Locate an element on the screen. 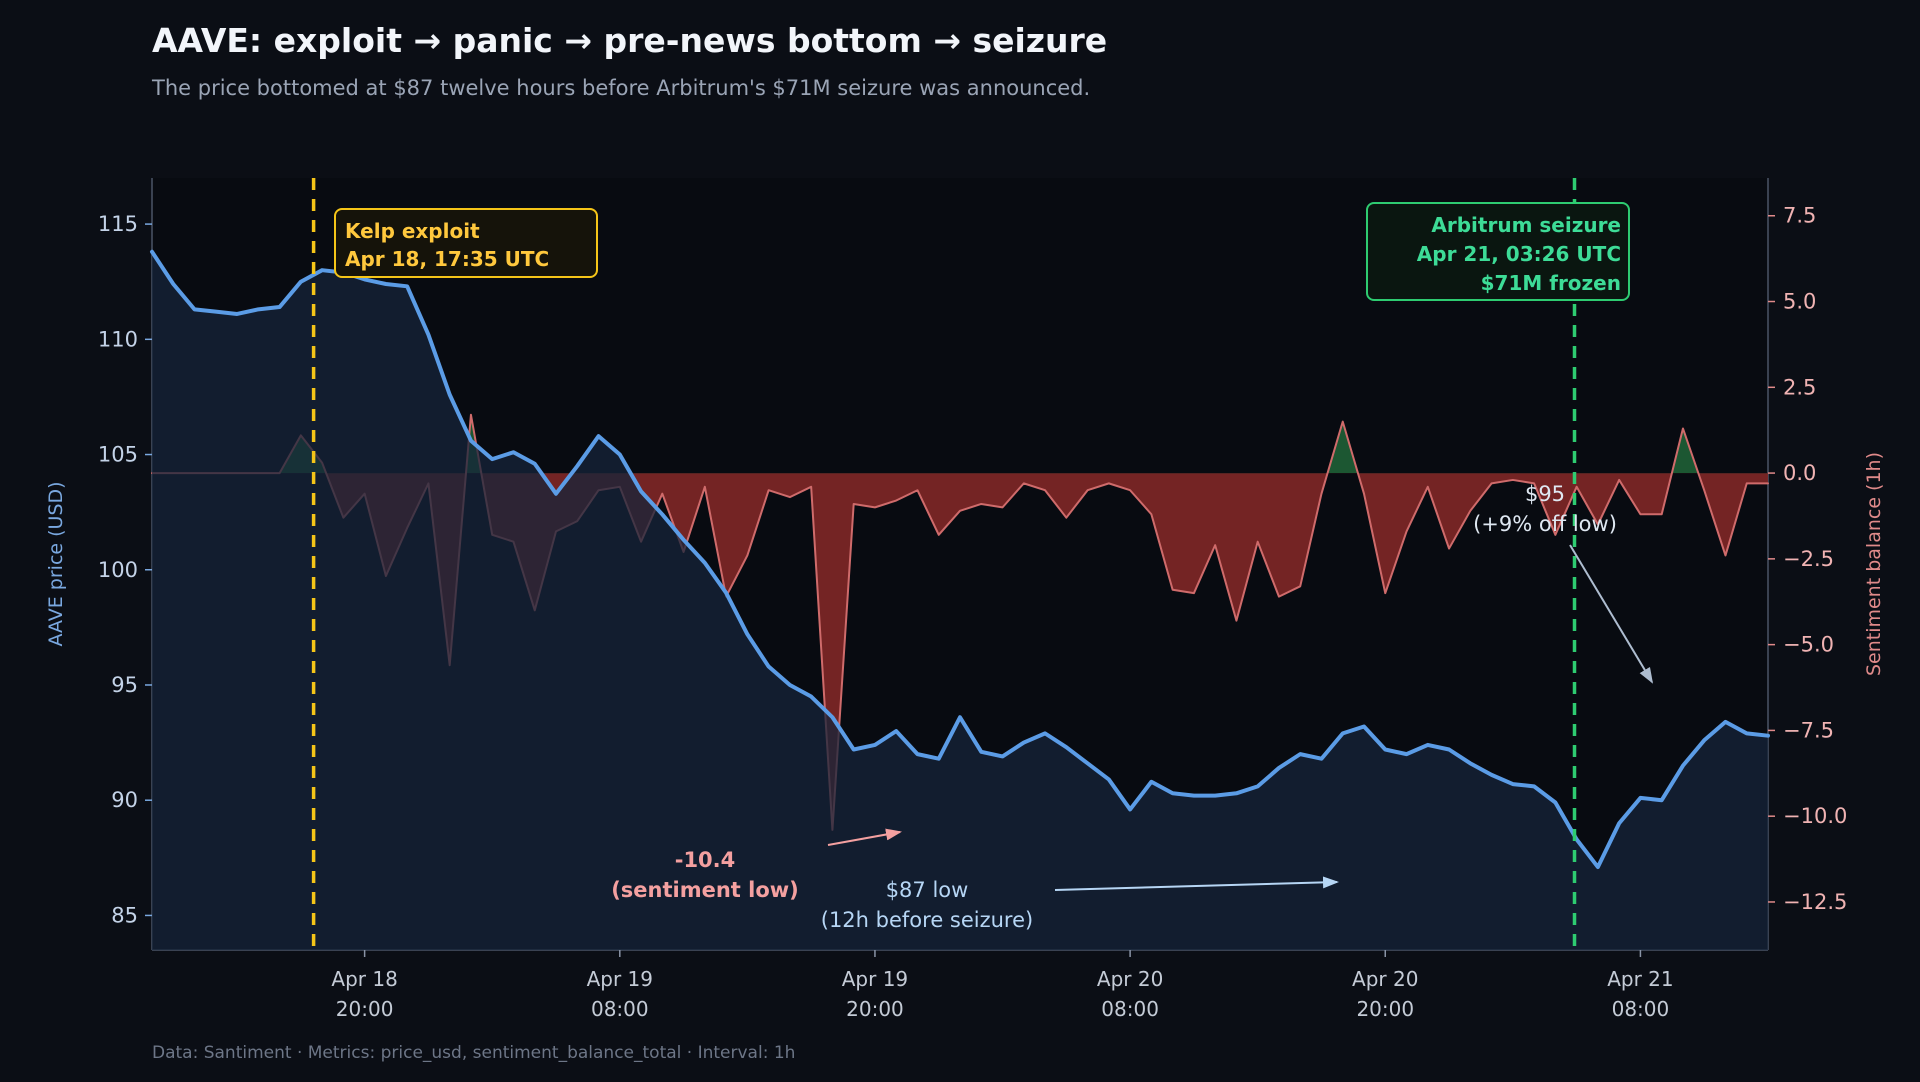  price-low-line-2: (12h before seizure) is located at coordinates (927, 920).